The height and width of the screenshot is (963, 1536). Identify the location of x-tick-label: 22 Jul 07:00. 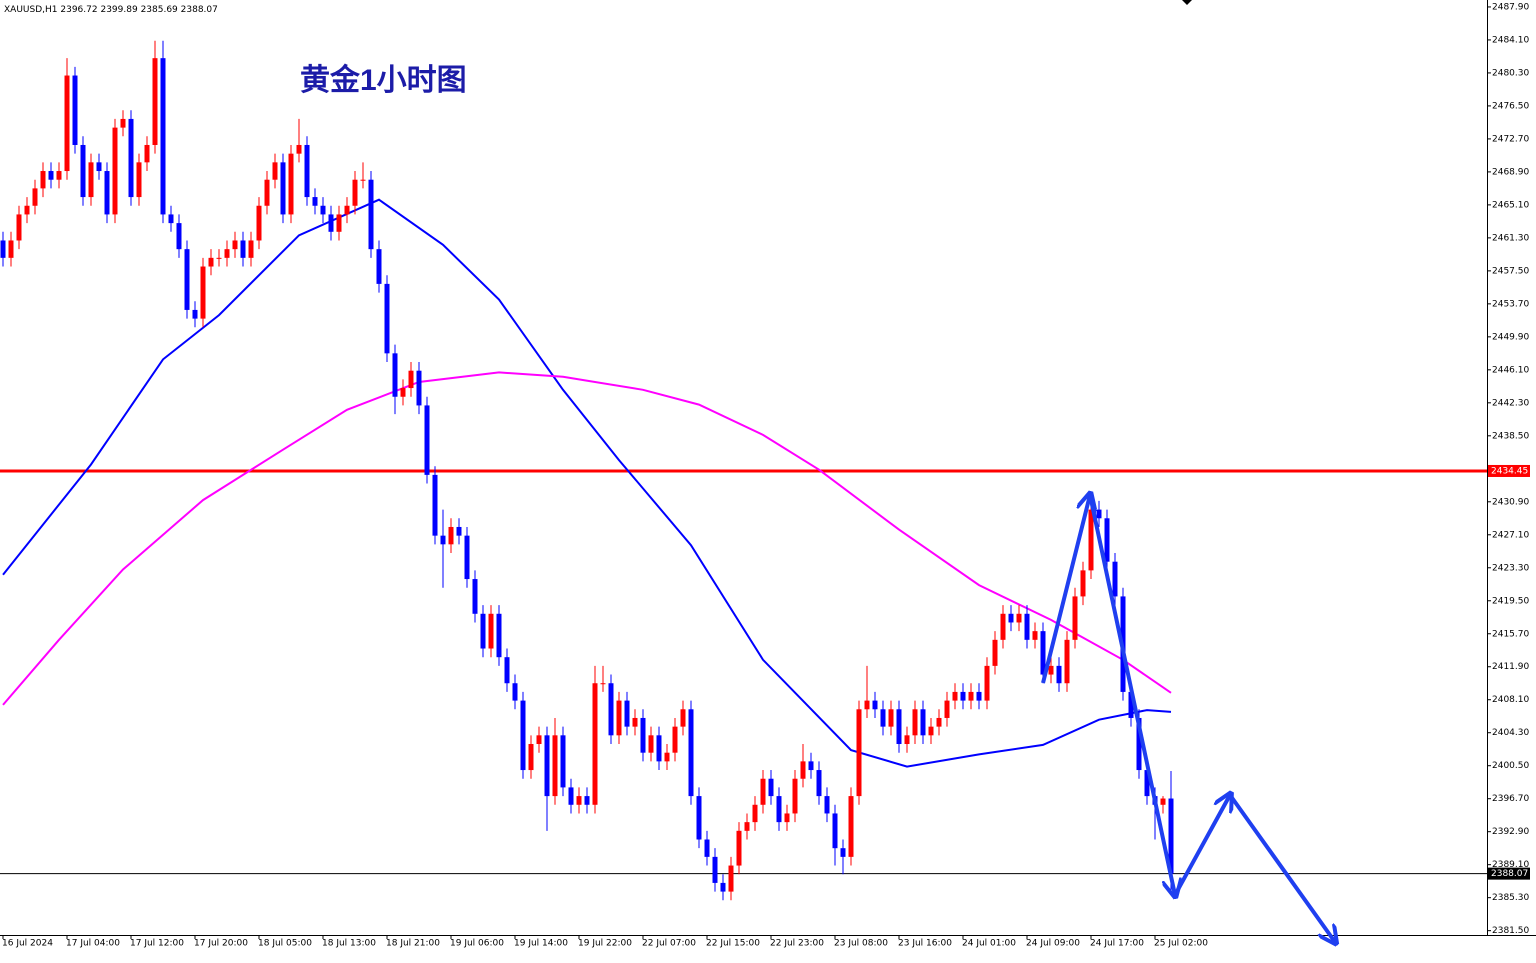
(669, 944).